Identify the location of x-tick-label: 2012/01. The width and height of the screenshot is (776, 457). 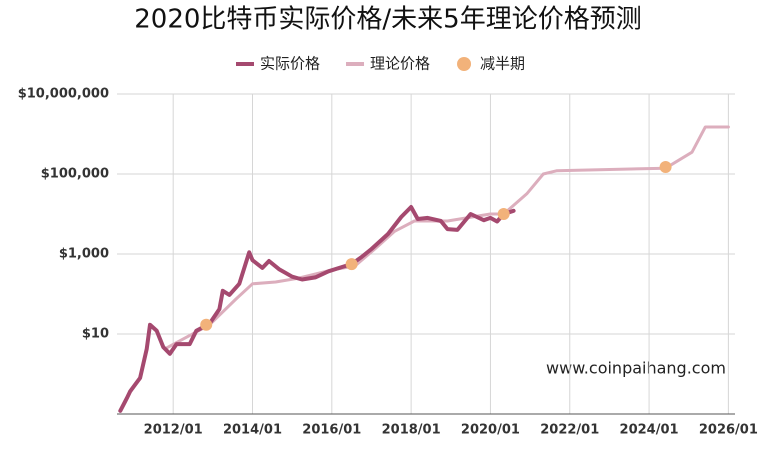
(173, 430).